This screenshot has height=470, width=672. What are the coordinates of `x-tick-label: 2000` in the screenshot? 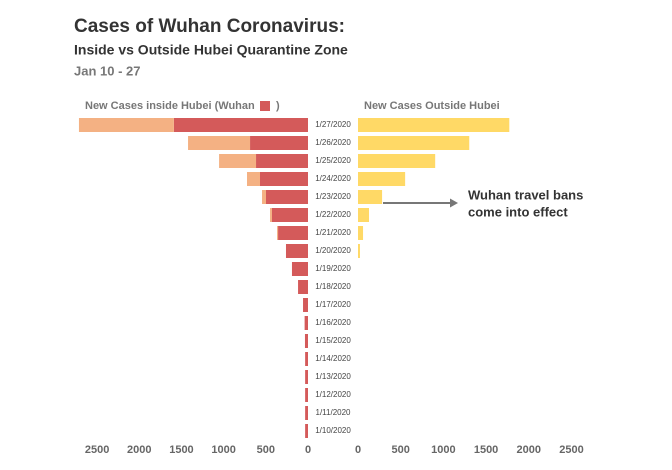 It's located at (139, 450).